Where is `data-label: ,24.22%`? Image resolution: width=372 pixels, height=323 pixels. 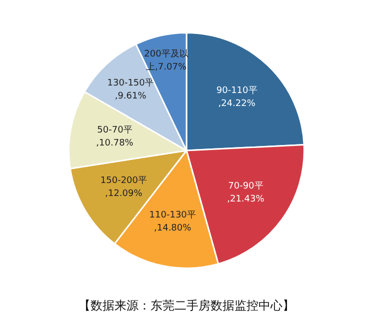 data-label: ,24.22% is located at coordinates (237, 104).